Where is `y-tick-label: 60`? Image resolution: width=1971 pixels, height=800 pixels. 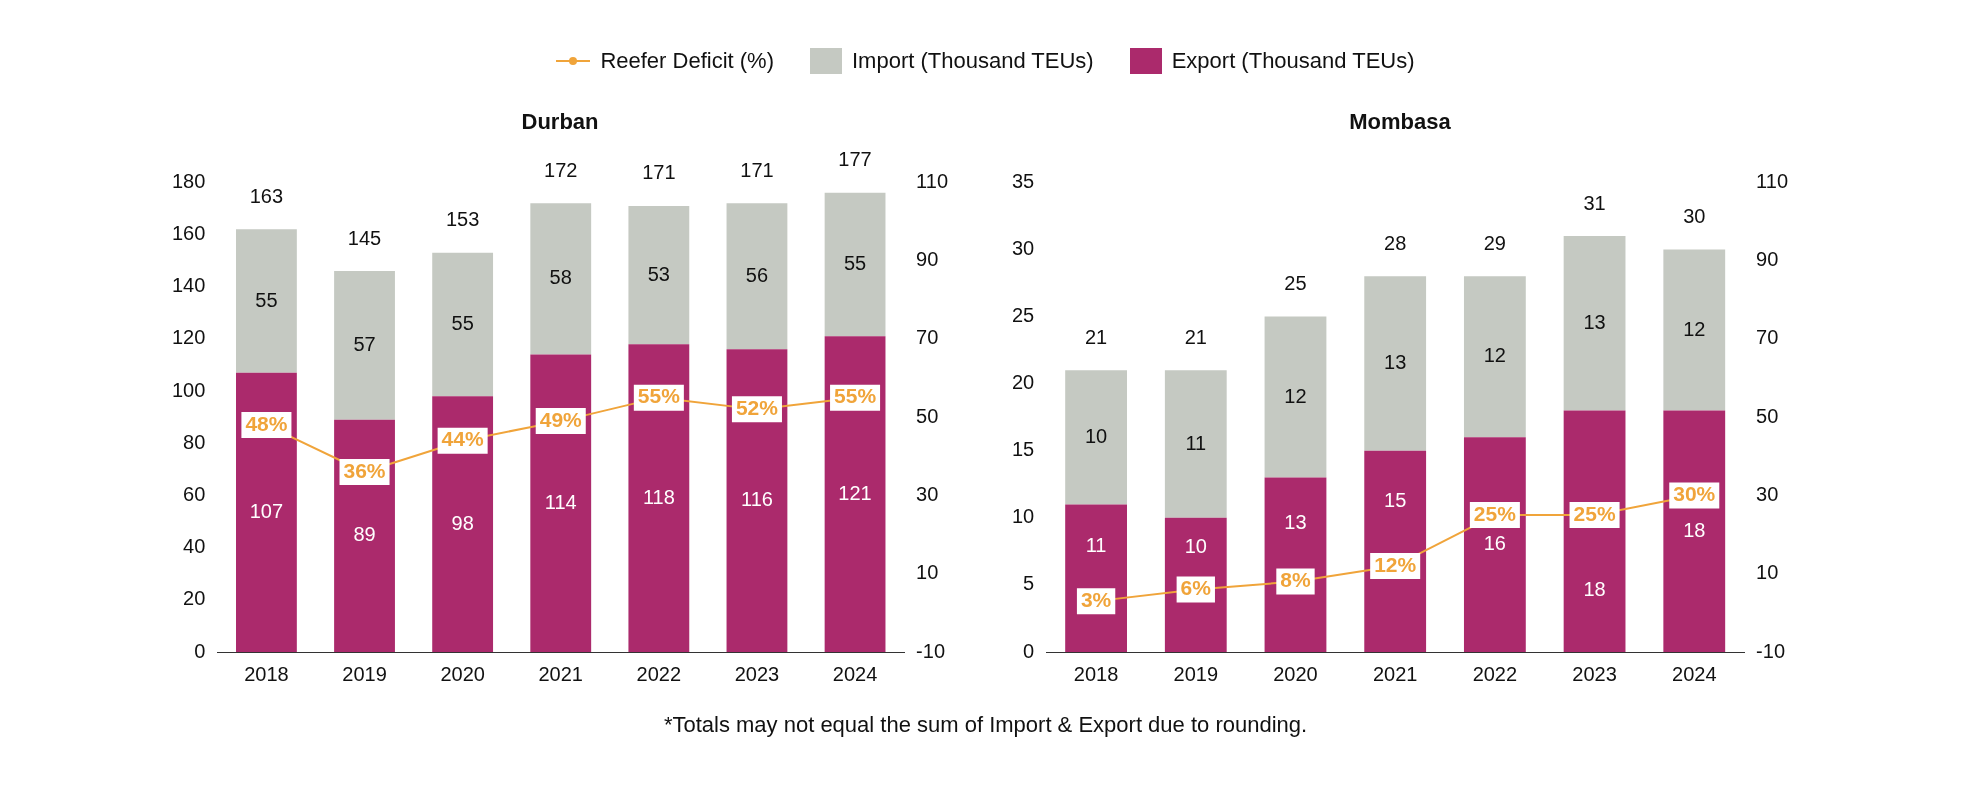
y-tick-label: 60 is located at coordinates (194, 493).